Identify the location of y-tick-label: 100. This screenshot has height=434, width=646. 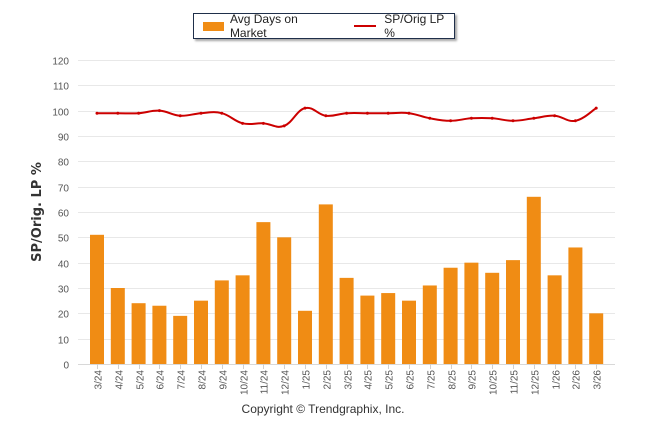
(60, 113).